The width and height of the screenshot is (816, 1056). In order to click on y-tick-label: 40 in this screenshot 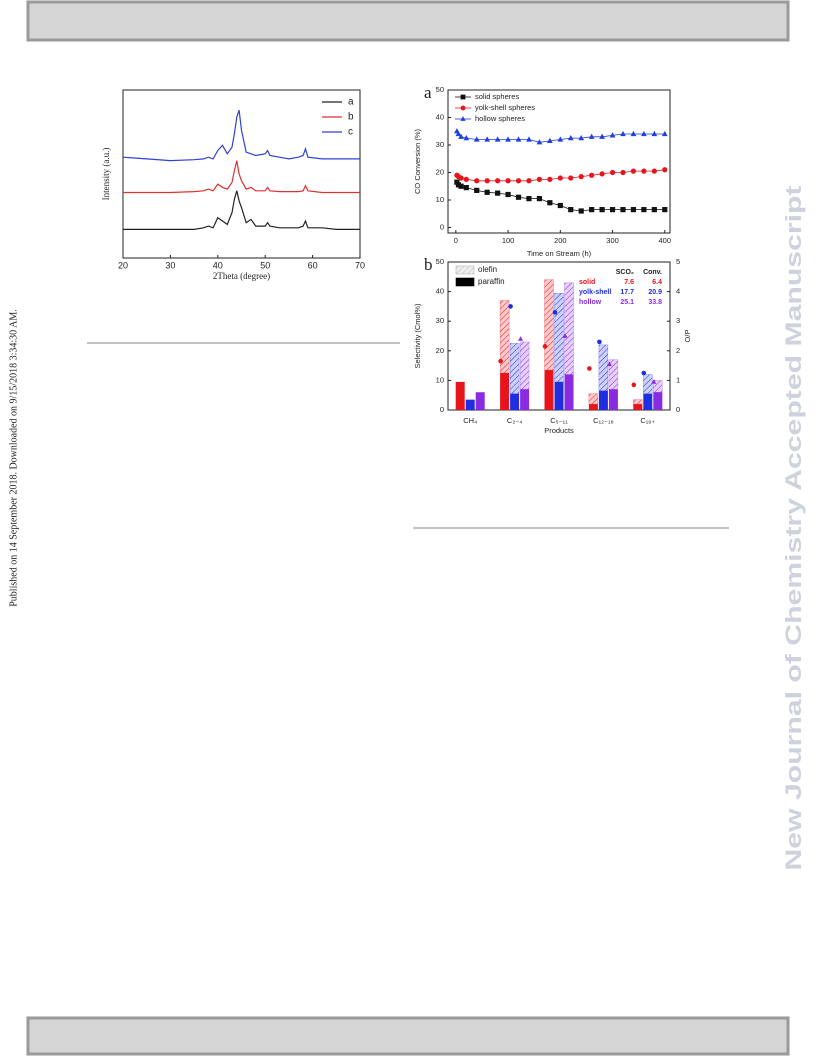, I will do `click(440, 116)`.